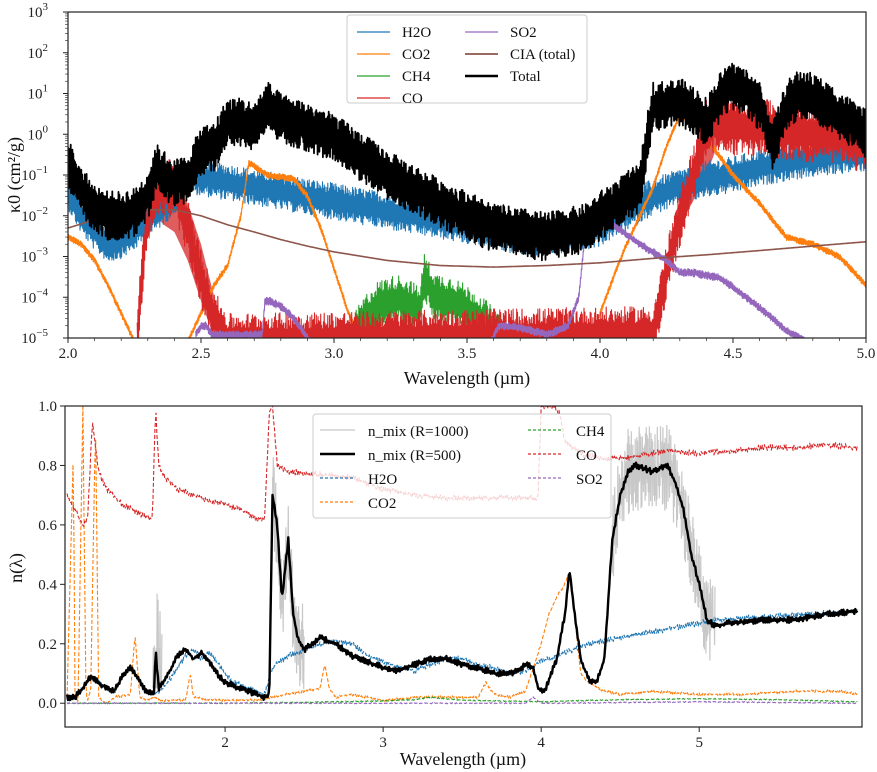 The width and height of the screenshot is (877, 772). I want to click on x-tick-label: 2.0, so click(68, 354).